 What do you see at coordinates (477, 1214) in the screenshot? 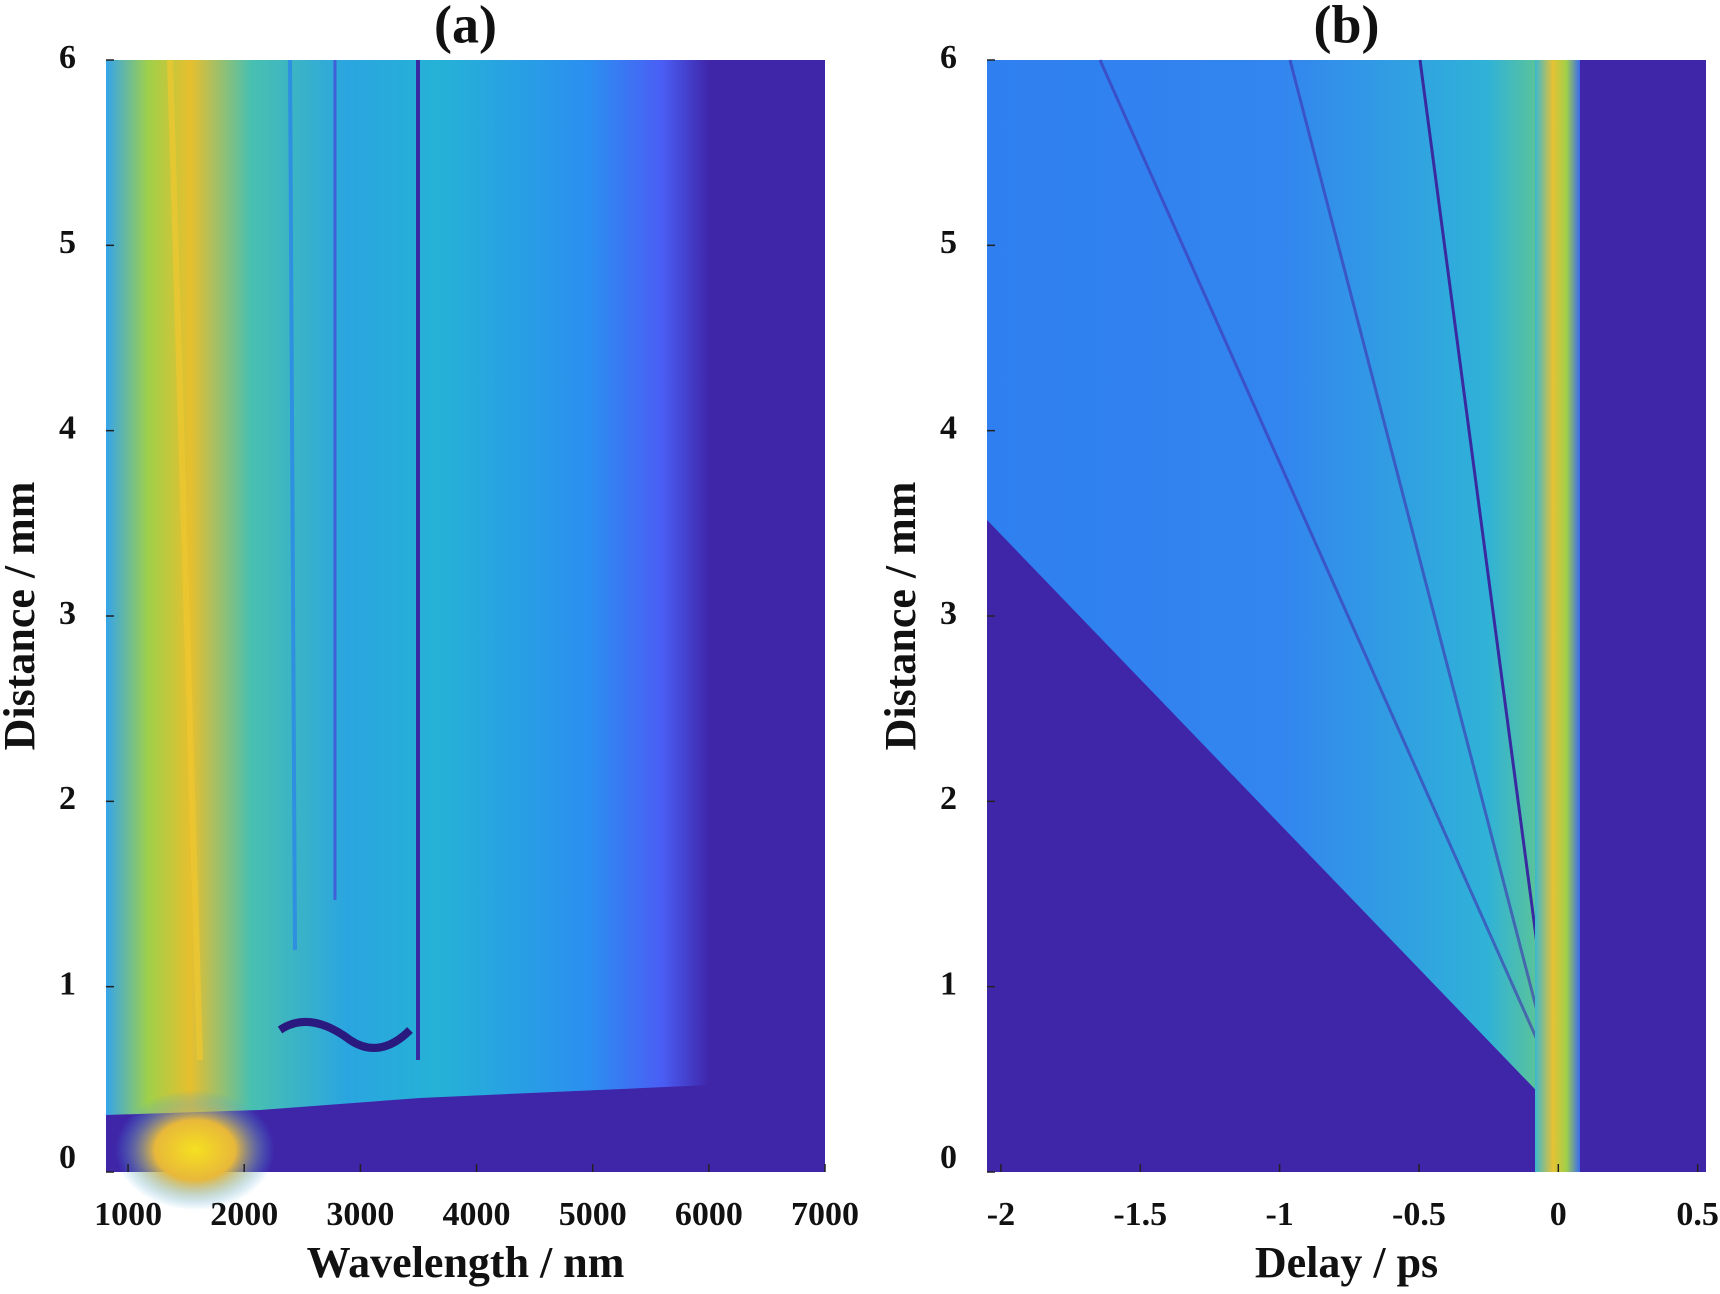
I see `x-tick-label: 4000` at bounding box center [477, 1214].